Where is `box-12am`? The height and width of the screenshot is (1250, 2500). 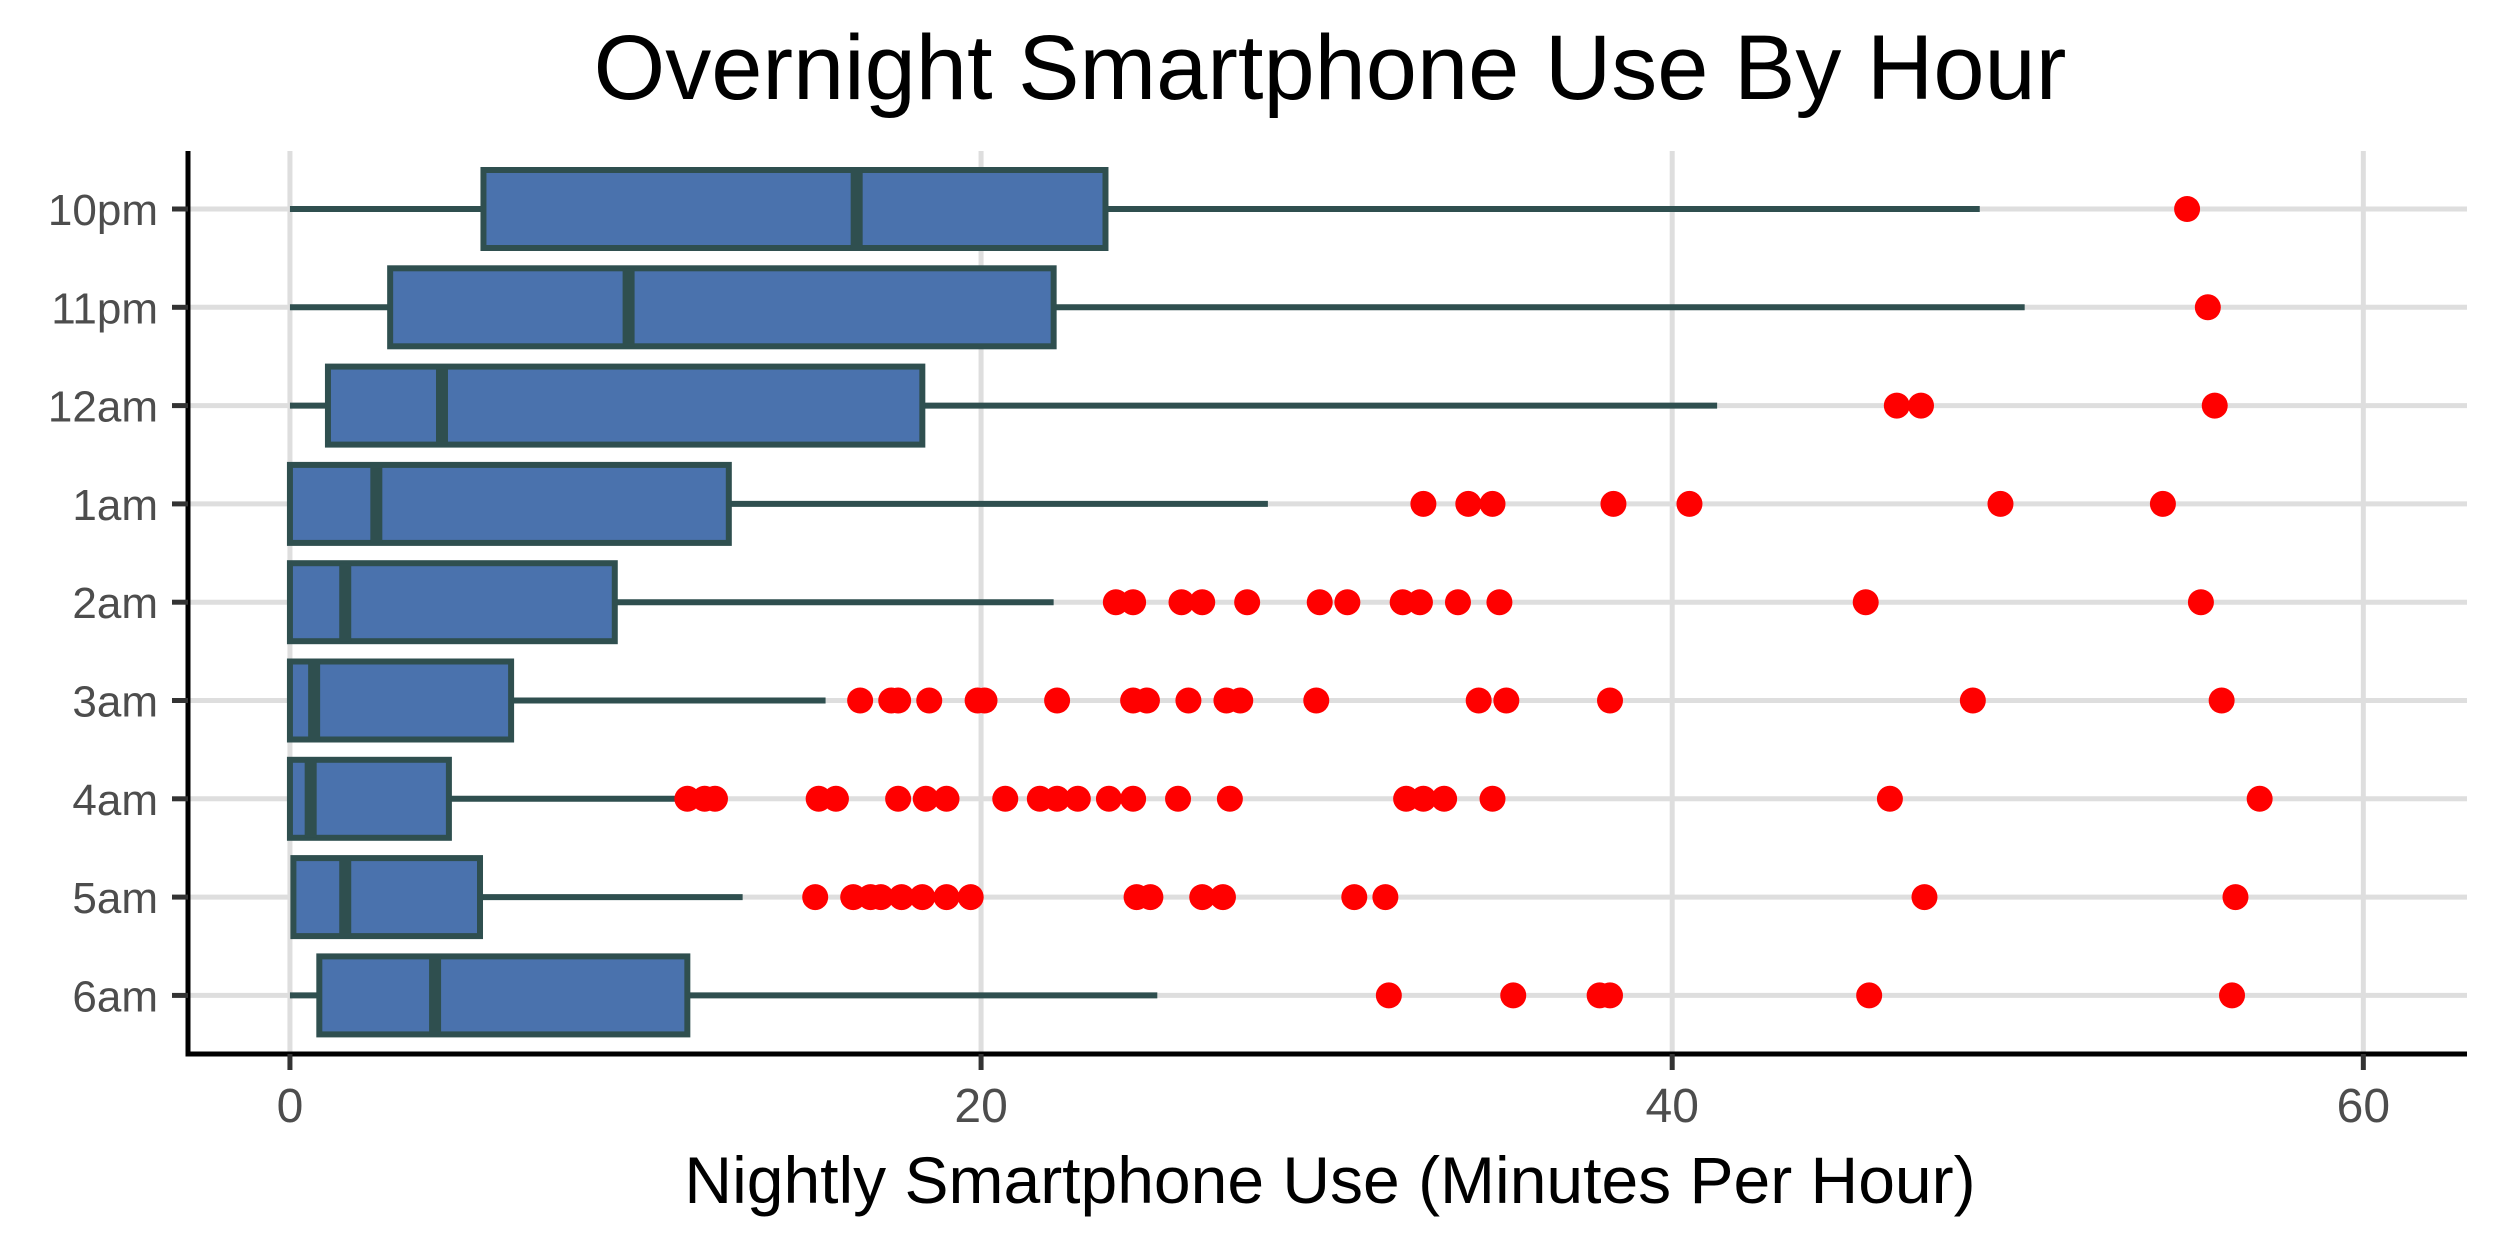
box-12am is located at coordinates (1003, 405).